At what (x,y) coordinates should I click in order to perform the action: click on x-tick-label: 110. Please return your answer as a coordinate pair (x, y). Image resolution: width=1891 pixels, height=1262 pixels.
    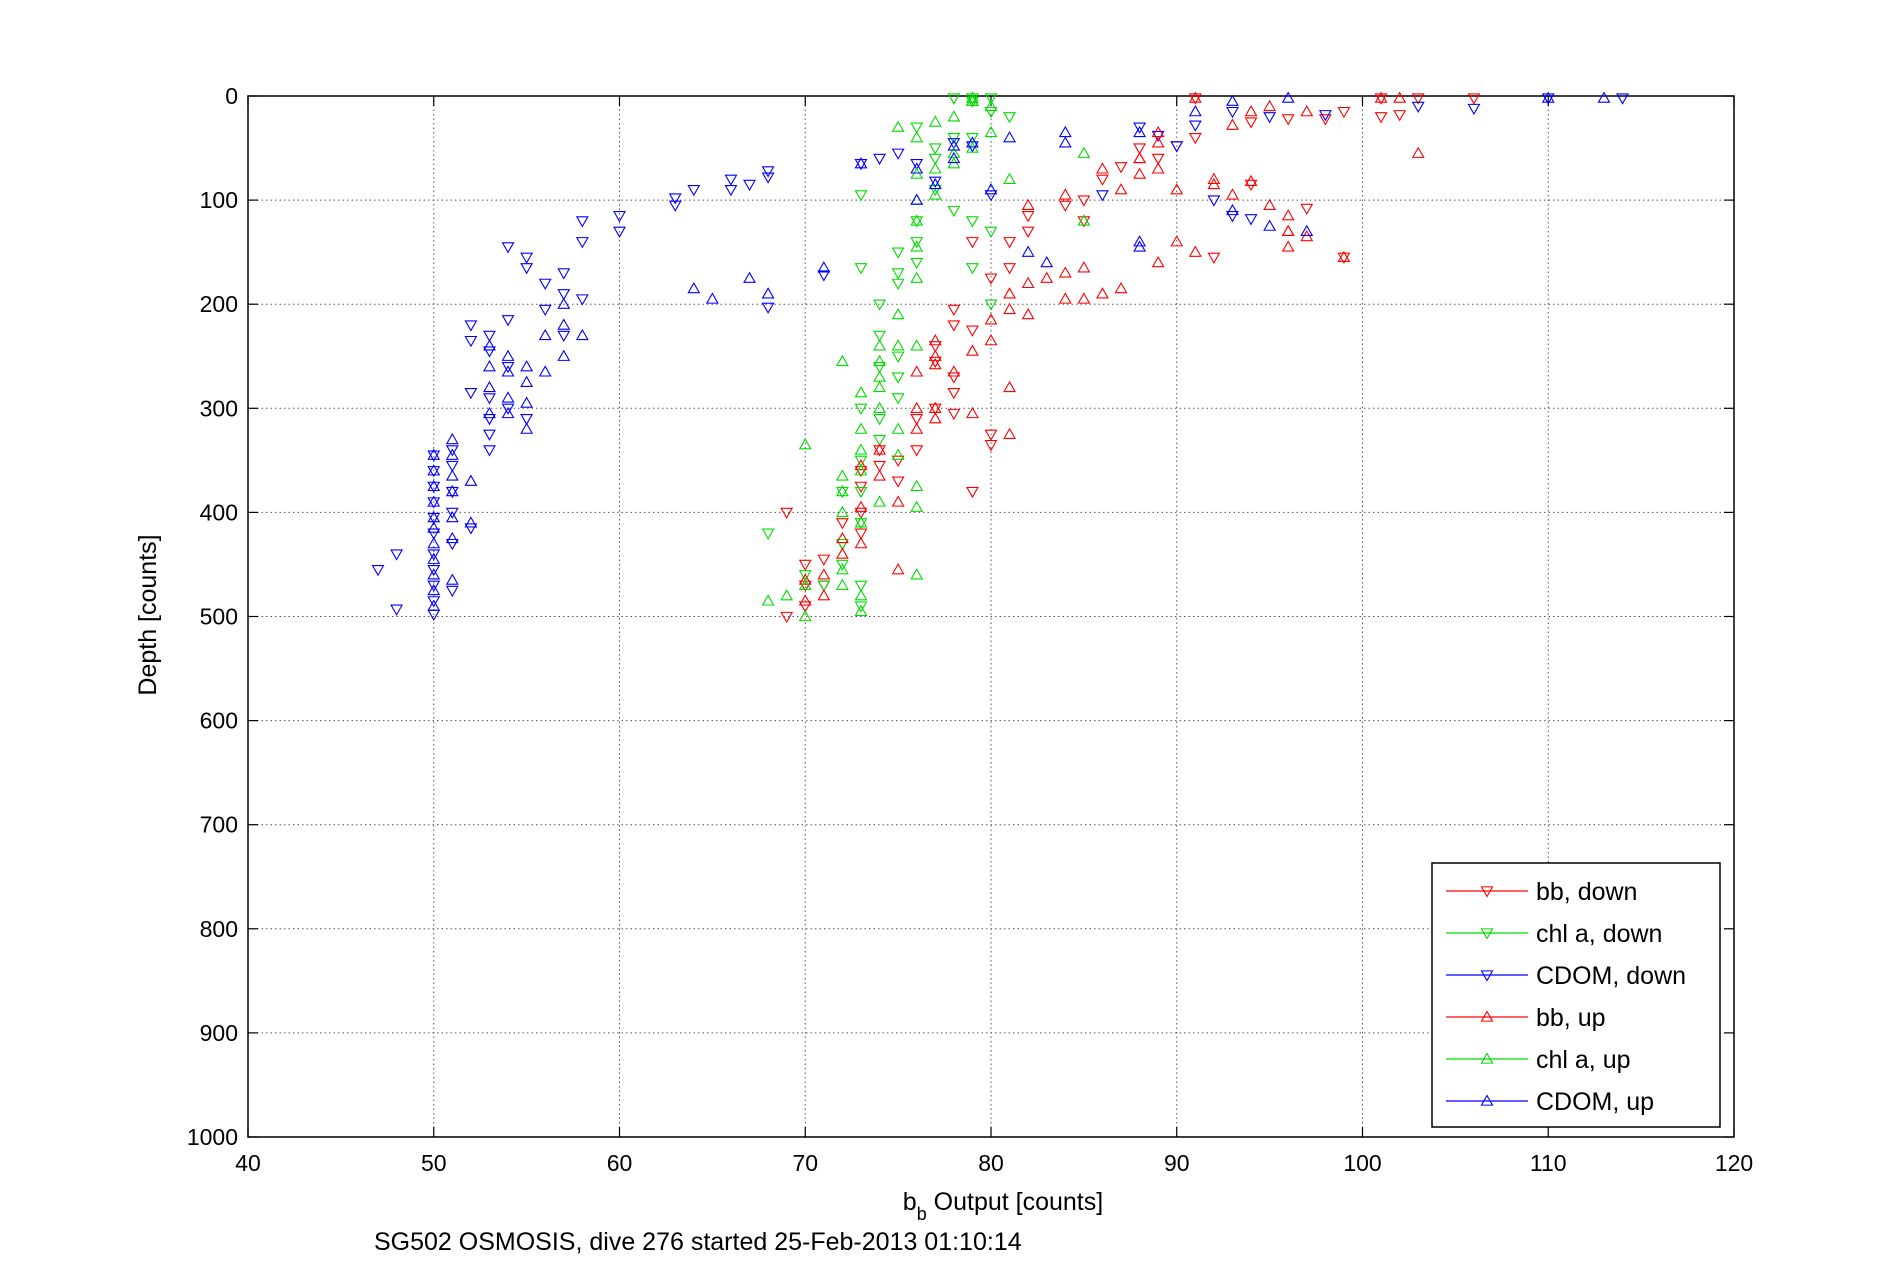
    Looking at the image, I should click on (1548, 1163).